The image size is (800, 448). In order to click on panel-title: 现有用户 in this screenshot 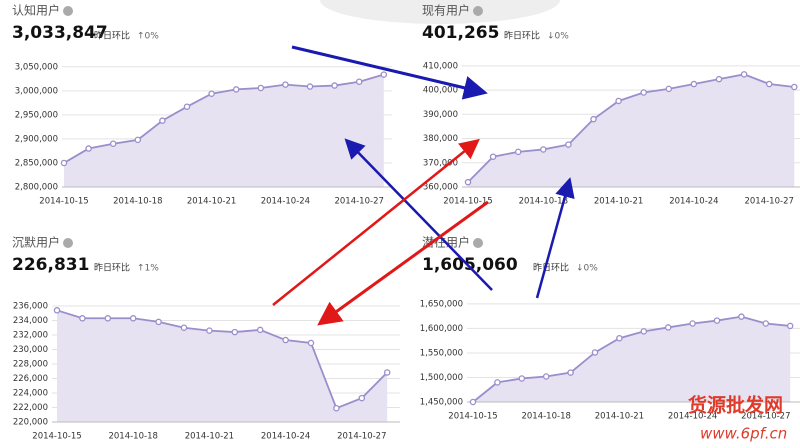, I will do `click(446, 10)`.